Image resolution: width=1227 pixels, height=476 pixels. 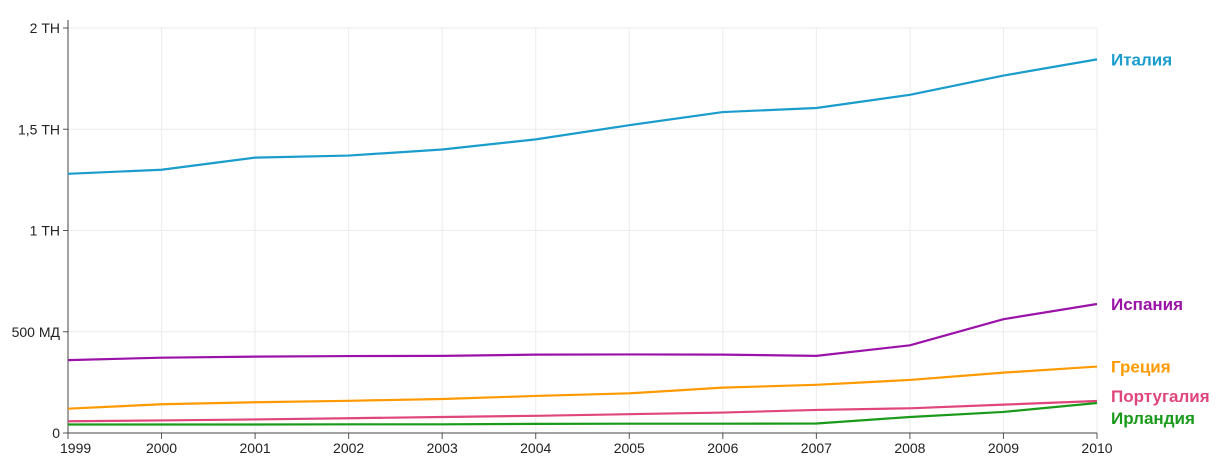 What do you see at coordinates (36, 332) in the screenshot?
I see `y-tick-label: 500 МД` at bounding box center [36, 332].